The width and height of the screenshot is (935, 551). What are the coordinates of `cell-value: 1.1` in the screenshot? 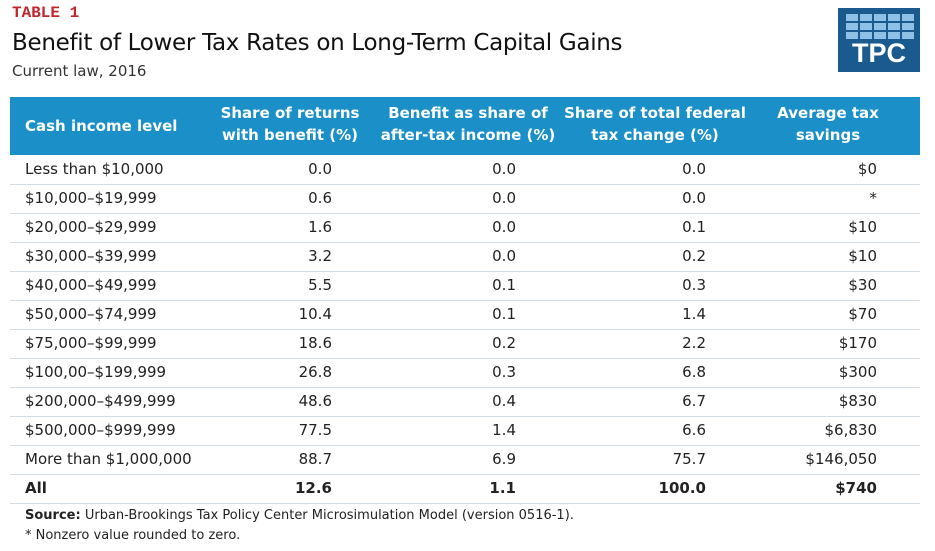 It's located at (502, 488).